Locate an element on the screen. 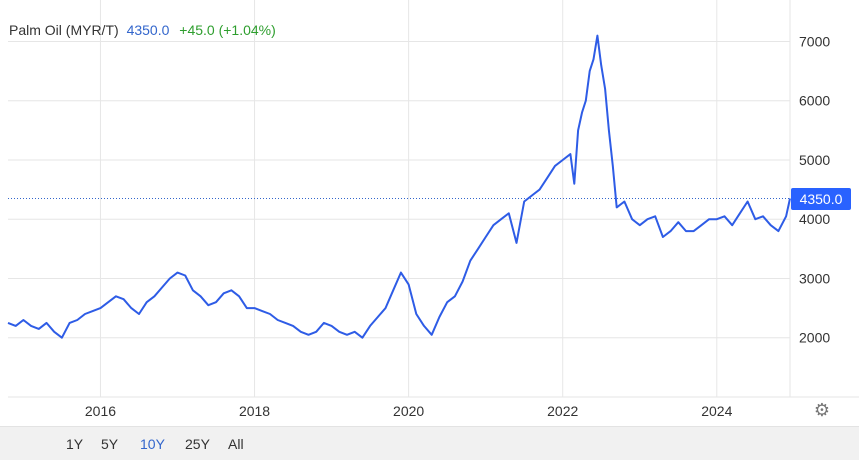  chart-legend: Palm Oil (MYR/T) 4350.0 +45.0 (+1.04%) is located at coordinates (142, 30).